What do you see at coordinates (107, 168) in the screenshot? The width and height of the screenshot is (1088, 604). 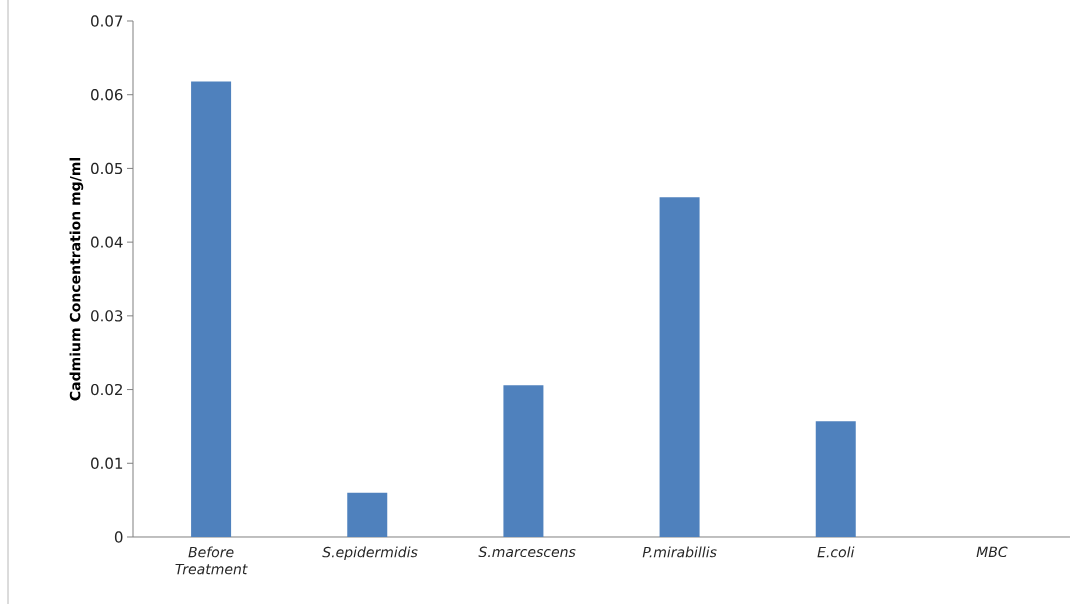 I see `y-tick-label: 0.05` at bounding box center [107, 168].